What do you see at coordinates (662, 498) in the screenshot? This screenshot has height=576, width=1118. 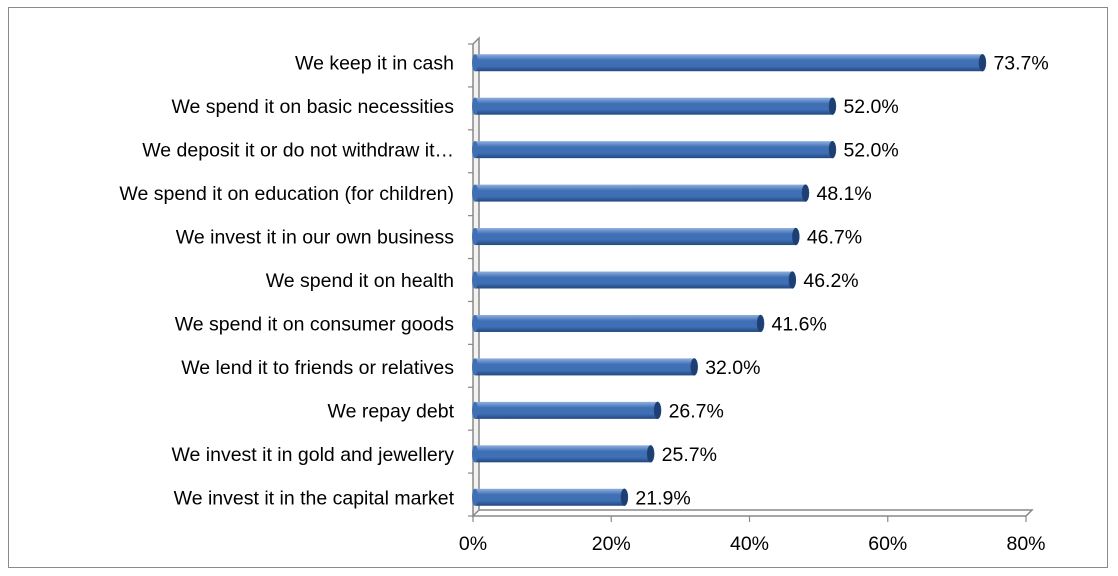 I see `bar-value-label: 21.9%` at bounding box center [662, 498].